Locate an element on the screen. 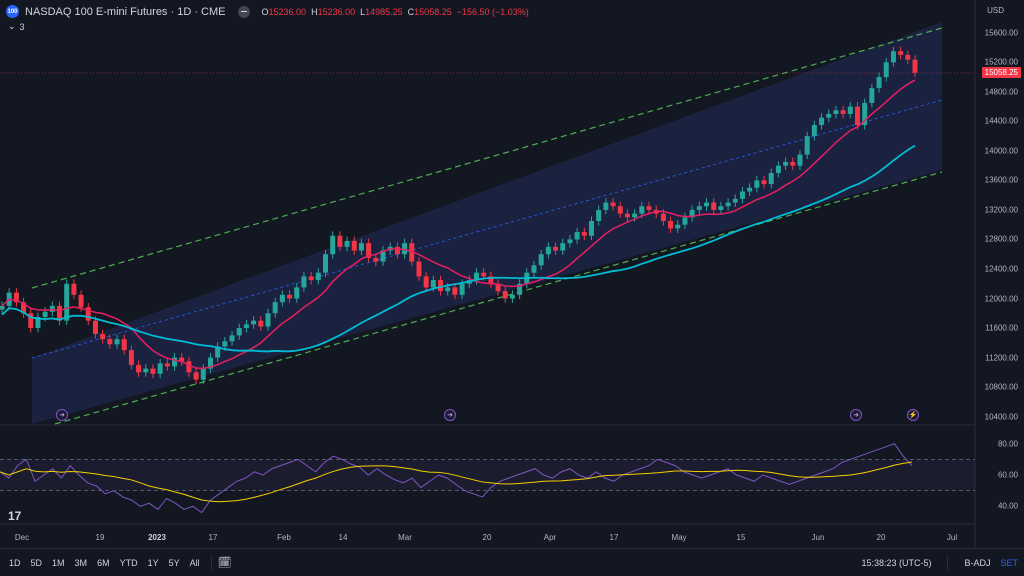  range-5y-button: 5Y is located at coordinates (174, 562).